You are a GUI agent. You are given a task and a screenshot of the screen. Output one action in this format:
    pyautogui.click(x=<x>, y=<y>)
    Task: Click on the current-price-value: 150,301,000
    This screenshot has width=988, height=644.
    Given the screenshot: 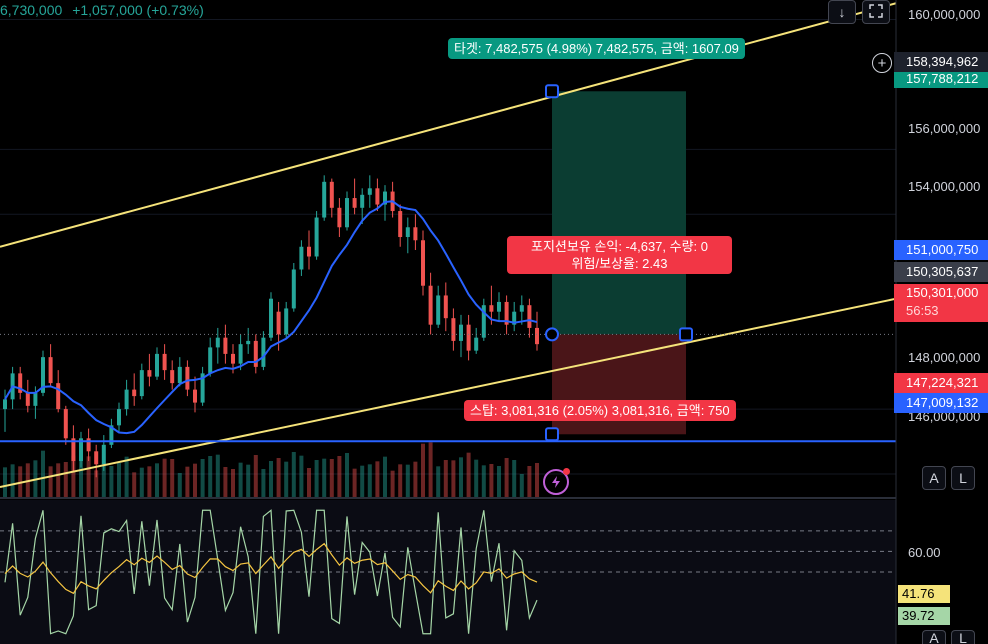 What is the action you would take?
    pyautogui.click(x=942, y=292)
    